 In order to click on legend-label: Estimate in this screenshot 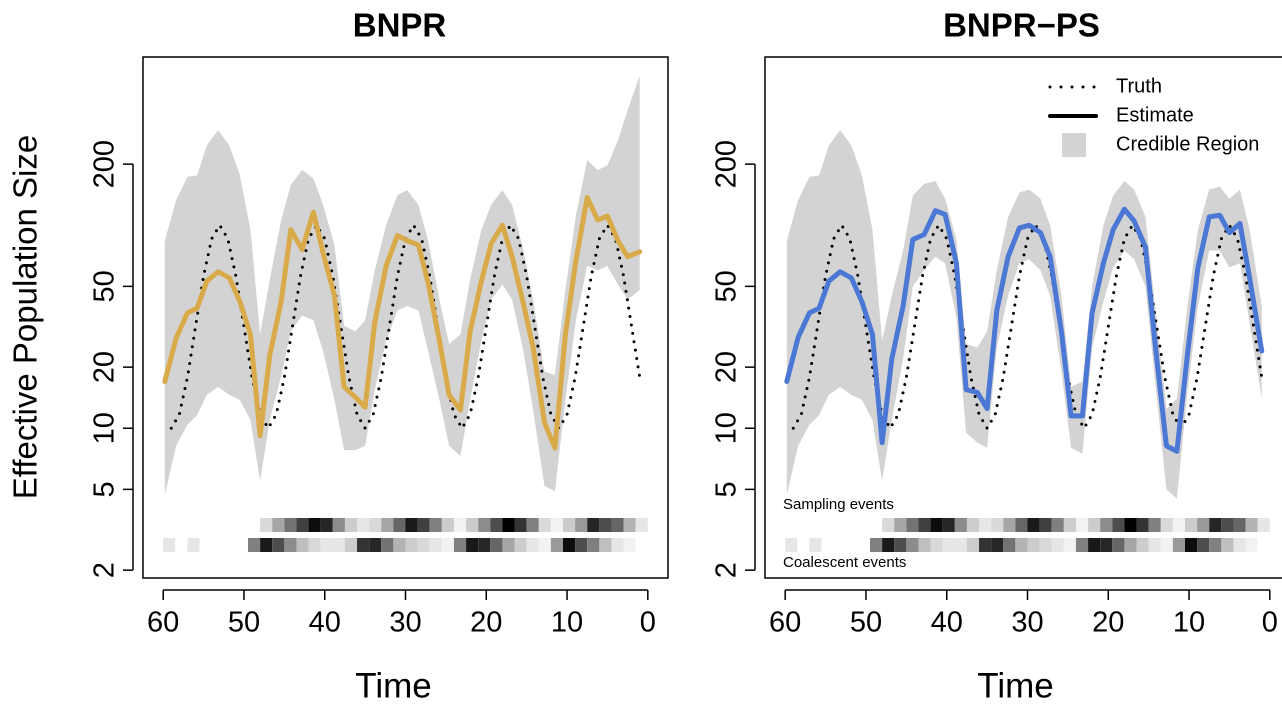, I will do `click(1155, 115)`.